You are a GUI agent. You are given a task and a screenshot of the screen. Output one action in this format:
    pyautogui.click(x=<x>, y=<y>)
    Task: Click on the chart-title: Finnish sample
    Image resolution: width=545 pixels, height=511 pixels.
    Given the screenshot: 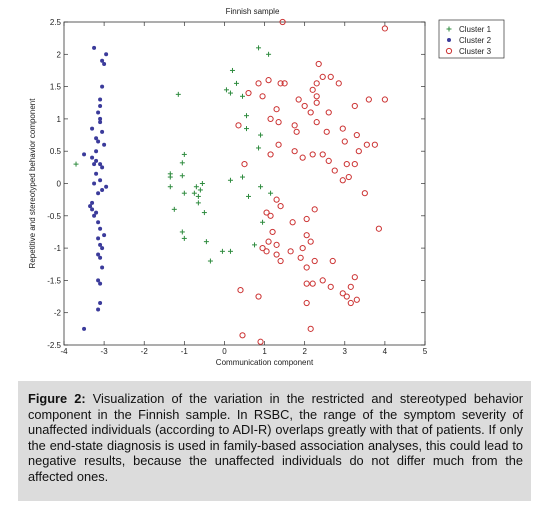 What is the action you would take?
    pyautogui.click(x=253, y=11)
    